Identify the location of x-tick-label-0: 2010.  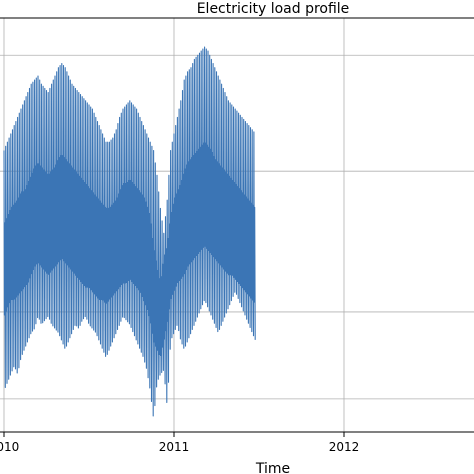
(9, 447).